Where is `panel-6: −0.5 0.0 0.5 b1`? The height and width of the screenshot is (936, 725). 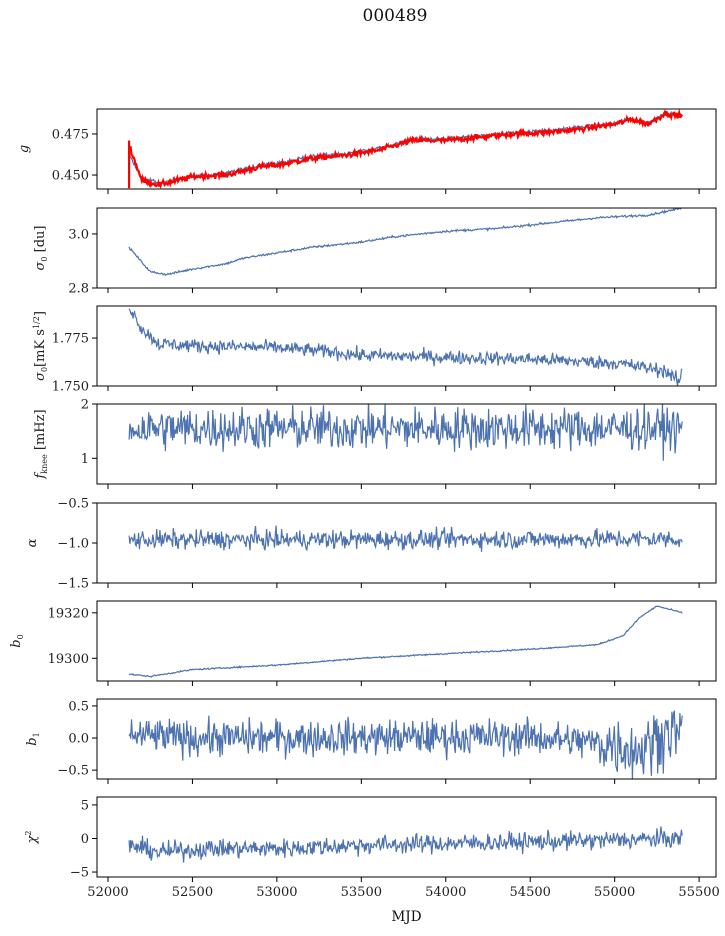
panel-6: −0.5 0.0 0.5 b1 is located at coordinates (371, 741).